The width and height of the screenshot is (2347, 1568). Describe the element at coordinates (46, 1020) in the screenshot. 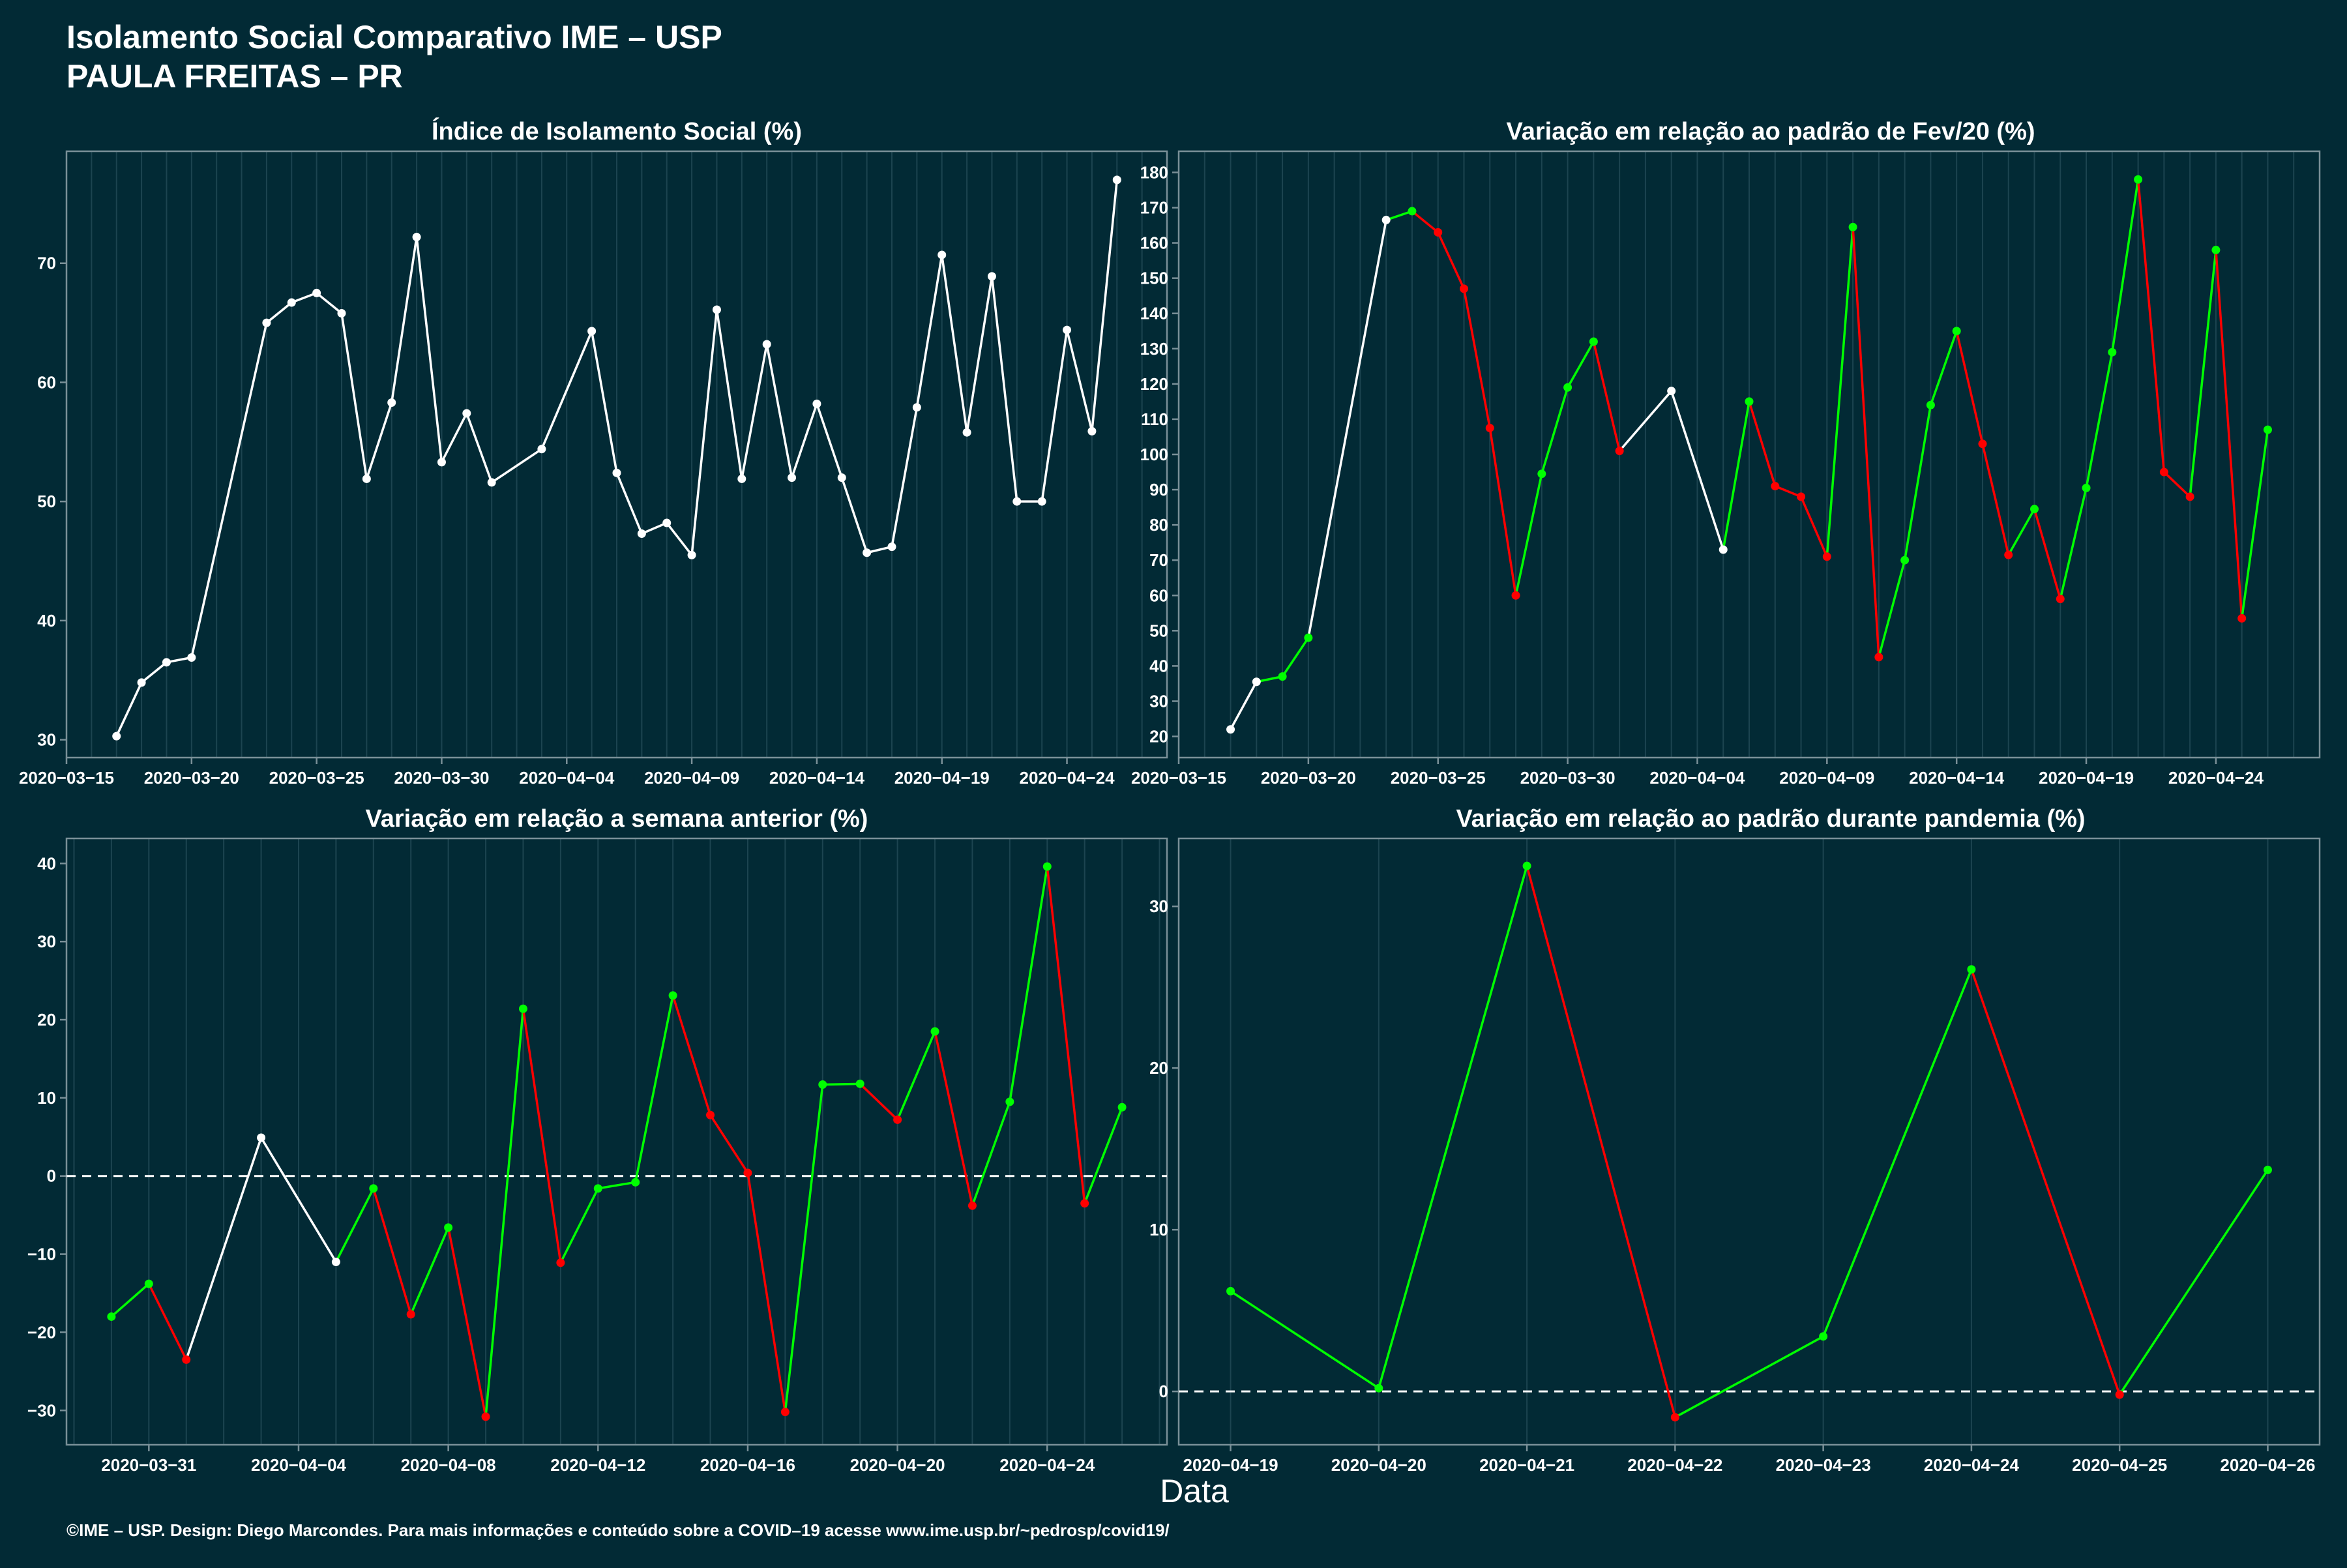

I see `y-tick-label: 20` at that location.